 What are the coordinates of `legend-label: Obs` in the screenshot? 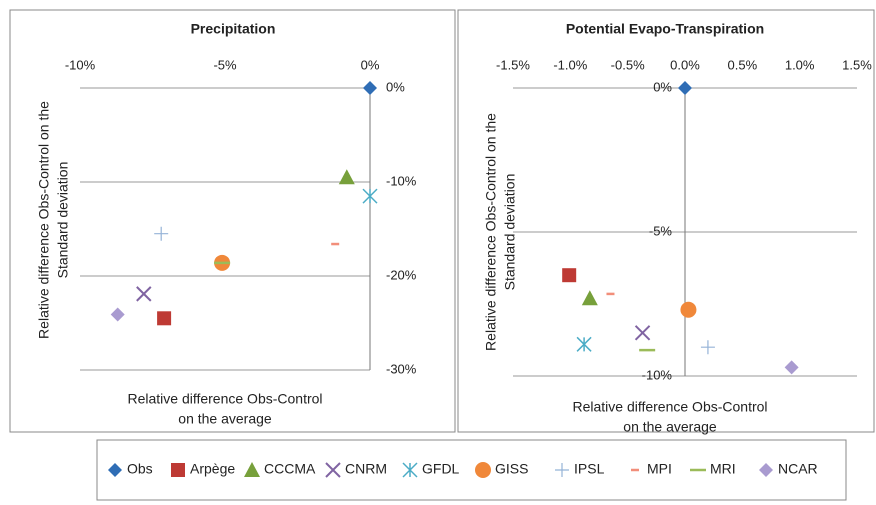 It's located at (140, 469).